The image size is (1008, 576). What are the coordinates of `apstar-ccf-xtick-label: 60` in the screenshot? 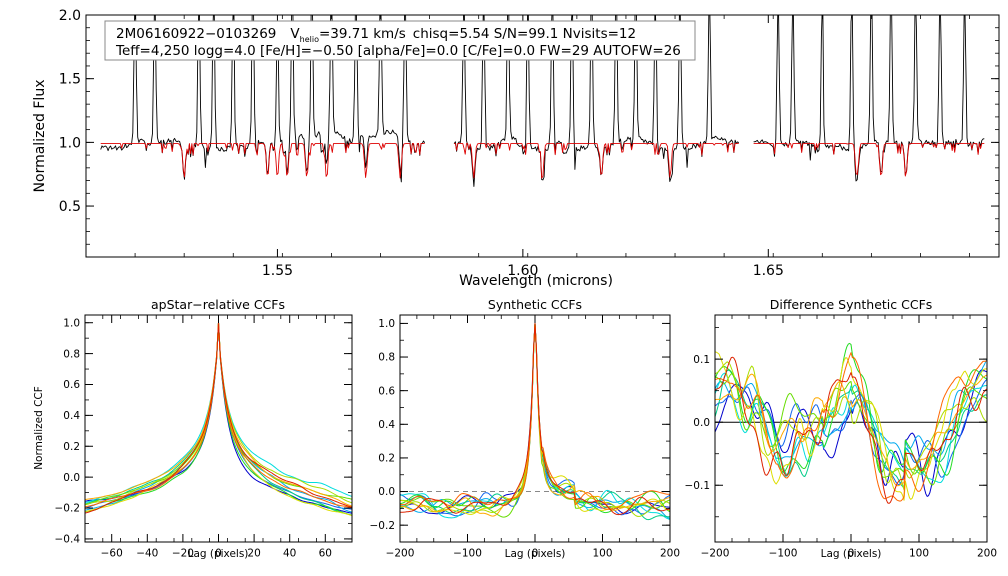 It's located at (325, 554).